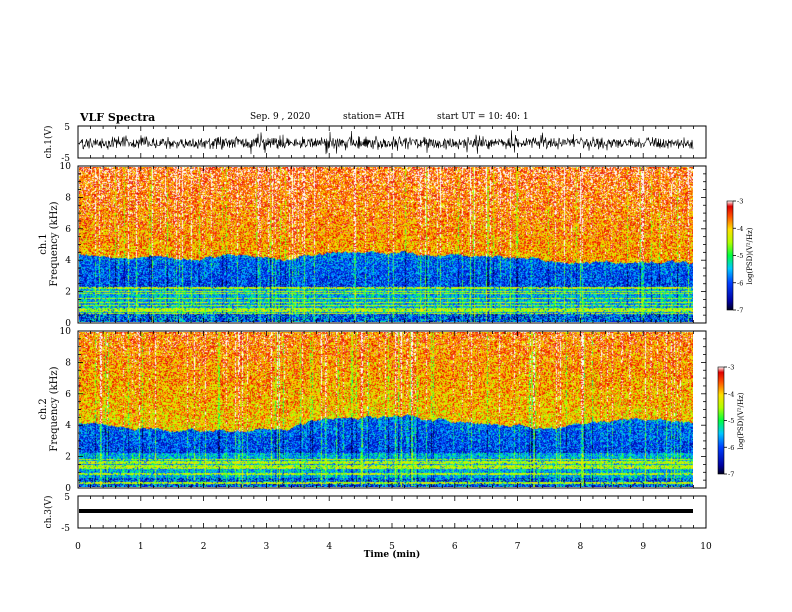 The height and width of the screenshot is (612, 792). I want to click on ch1-spectrogram-ylabel-channel: ch.1, so click(43, 244).